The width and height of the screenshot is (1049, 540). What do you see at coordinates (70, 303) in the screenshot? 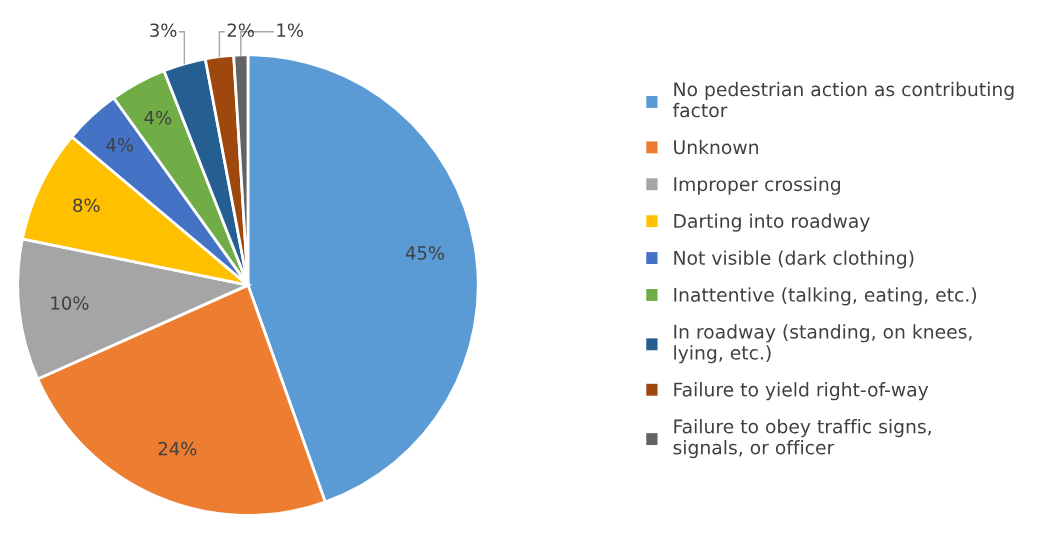
I see `data-label: 10%` at bounding box center [70, 303].